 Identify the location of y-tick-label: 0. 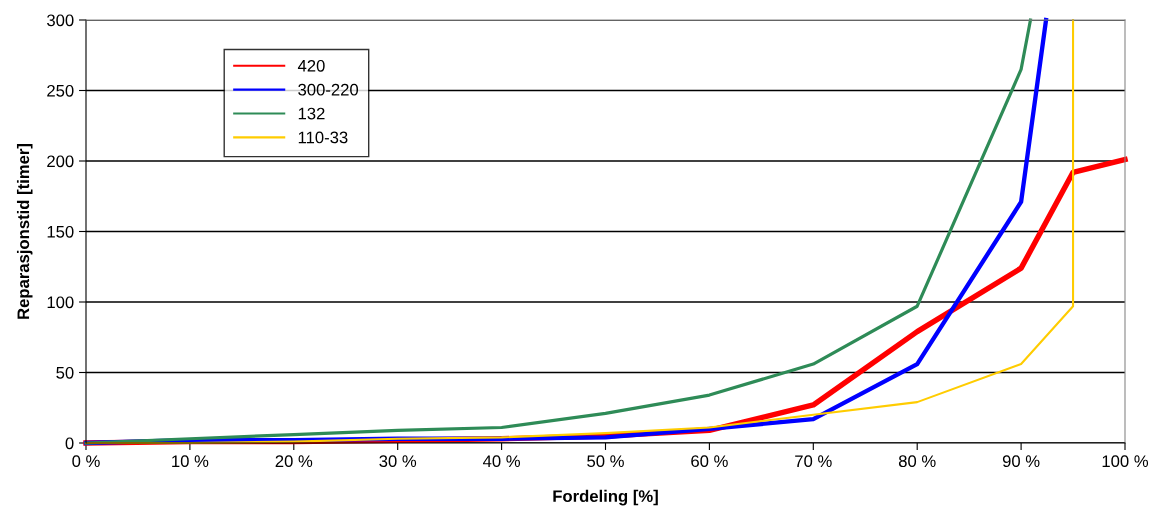
(69, 443).